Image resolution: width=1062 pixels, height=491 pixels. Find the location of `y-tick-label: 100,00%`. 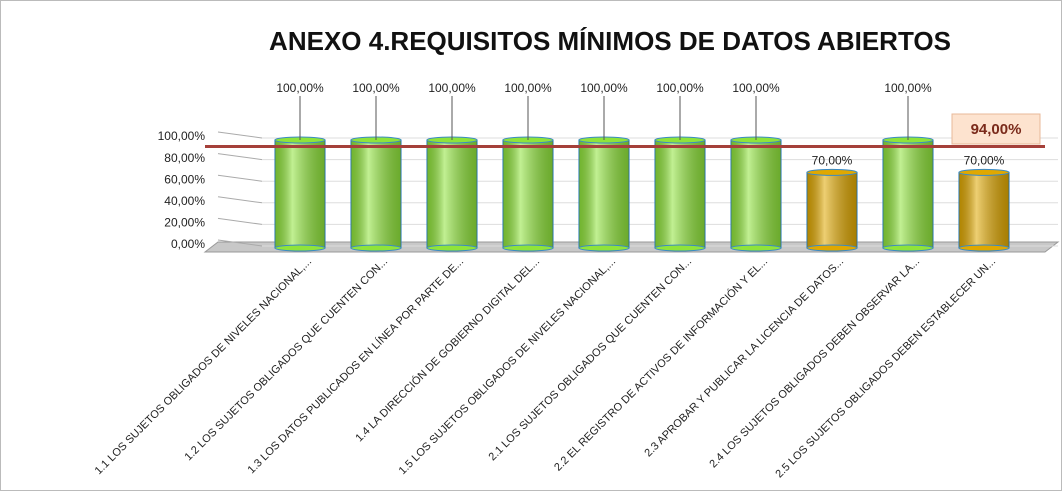

y-tick-label: 100,00% is located at coordinates (182, 136).